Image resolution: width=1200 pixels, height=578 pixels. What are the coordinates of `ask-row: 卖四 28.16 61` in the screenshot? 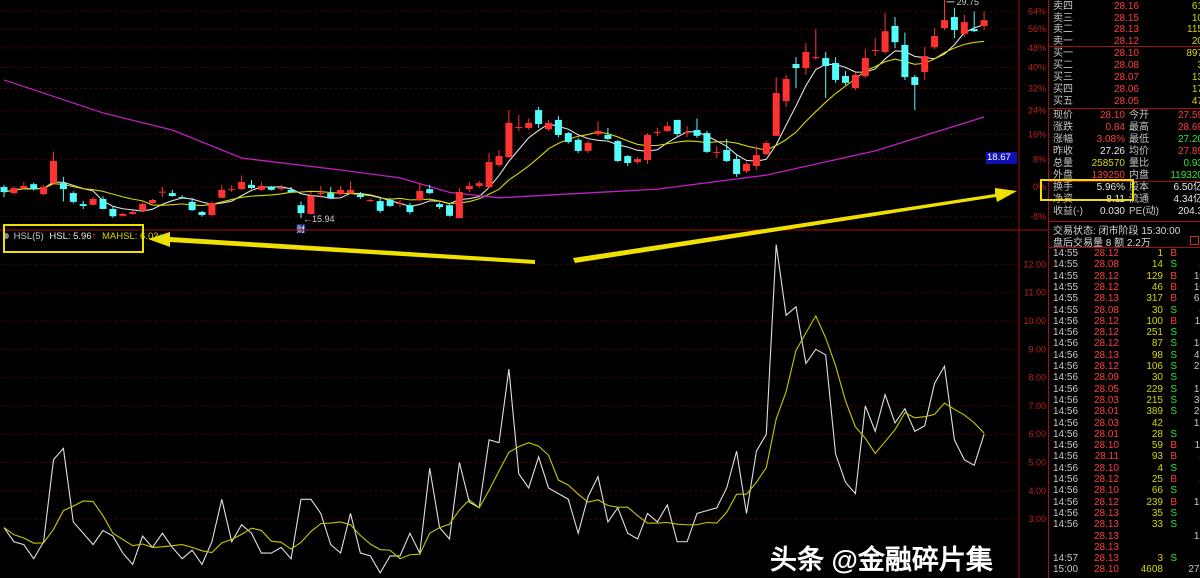 It's located at (1124, 7).